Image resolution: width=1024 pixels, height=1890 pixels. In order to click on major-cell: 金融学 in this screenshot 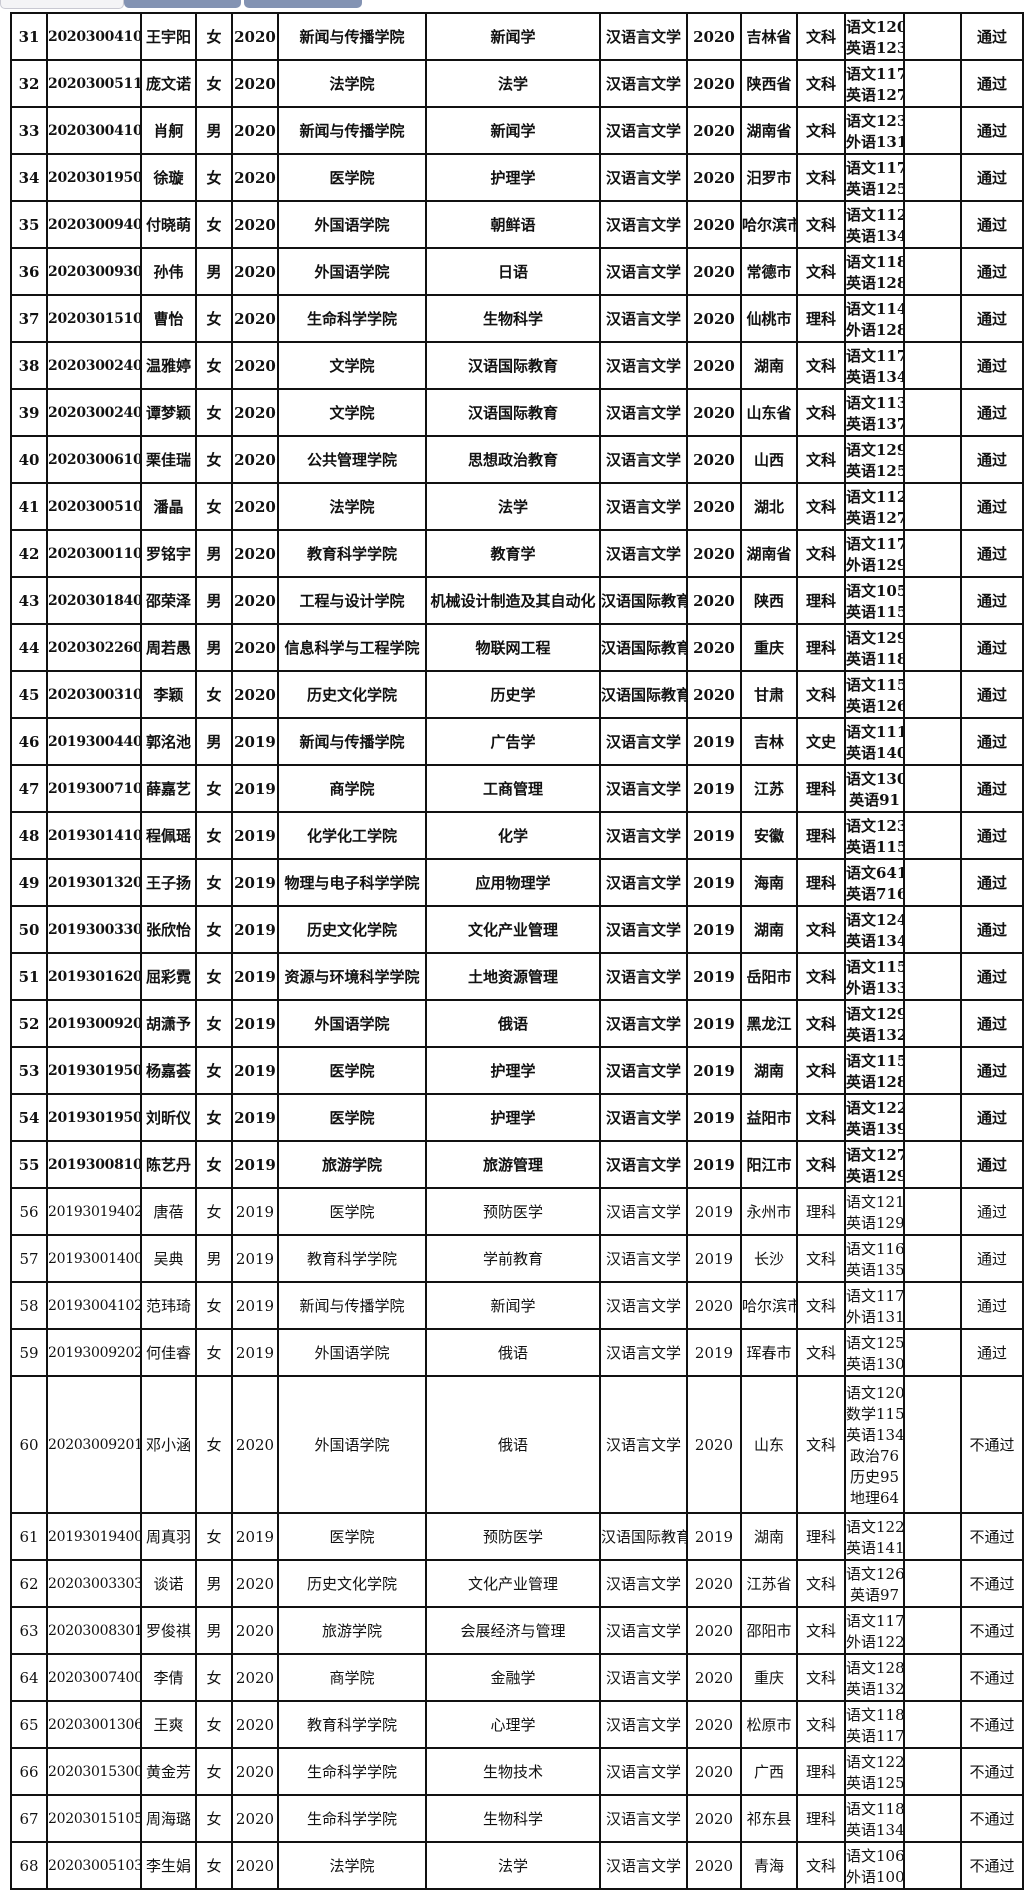, I will do `click(513, 1677)`.